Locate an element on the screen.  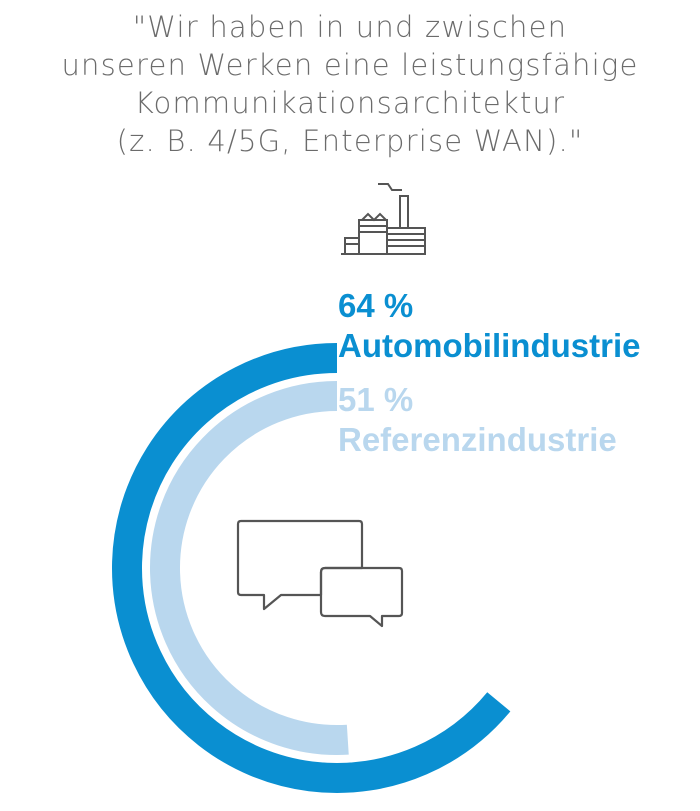
quote-line: unseren Werken eine leistungsfähige is located at coordinates (350, 65).